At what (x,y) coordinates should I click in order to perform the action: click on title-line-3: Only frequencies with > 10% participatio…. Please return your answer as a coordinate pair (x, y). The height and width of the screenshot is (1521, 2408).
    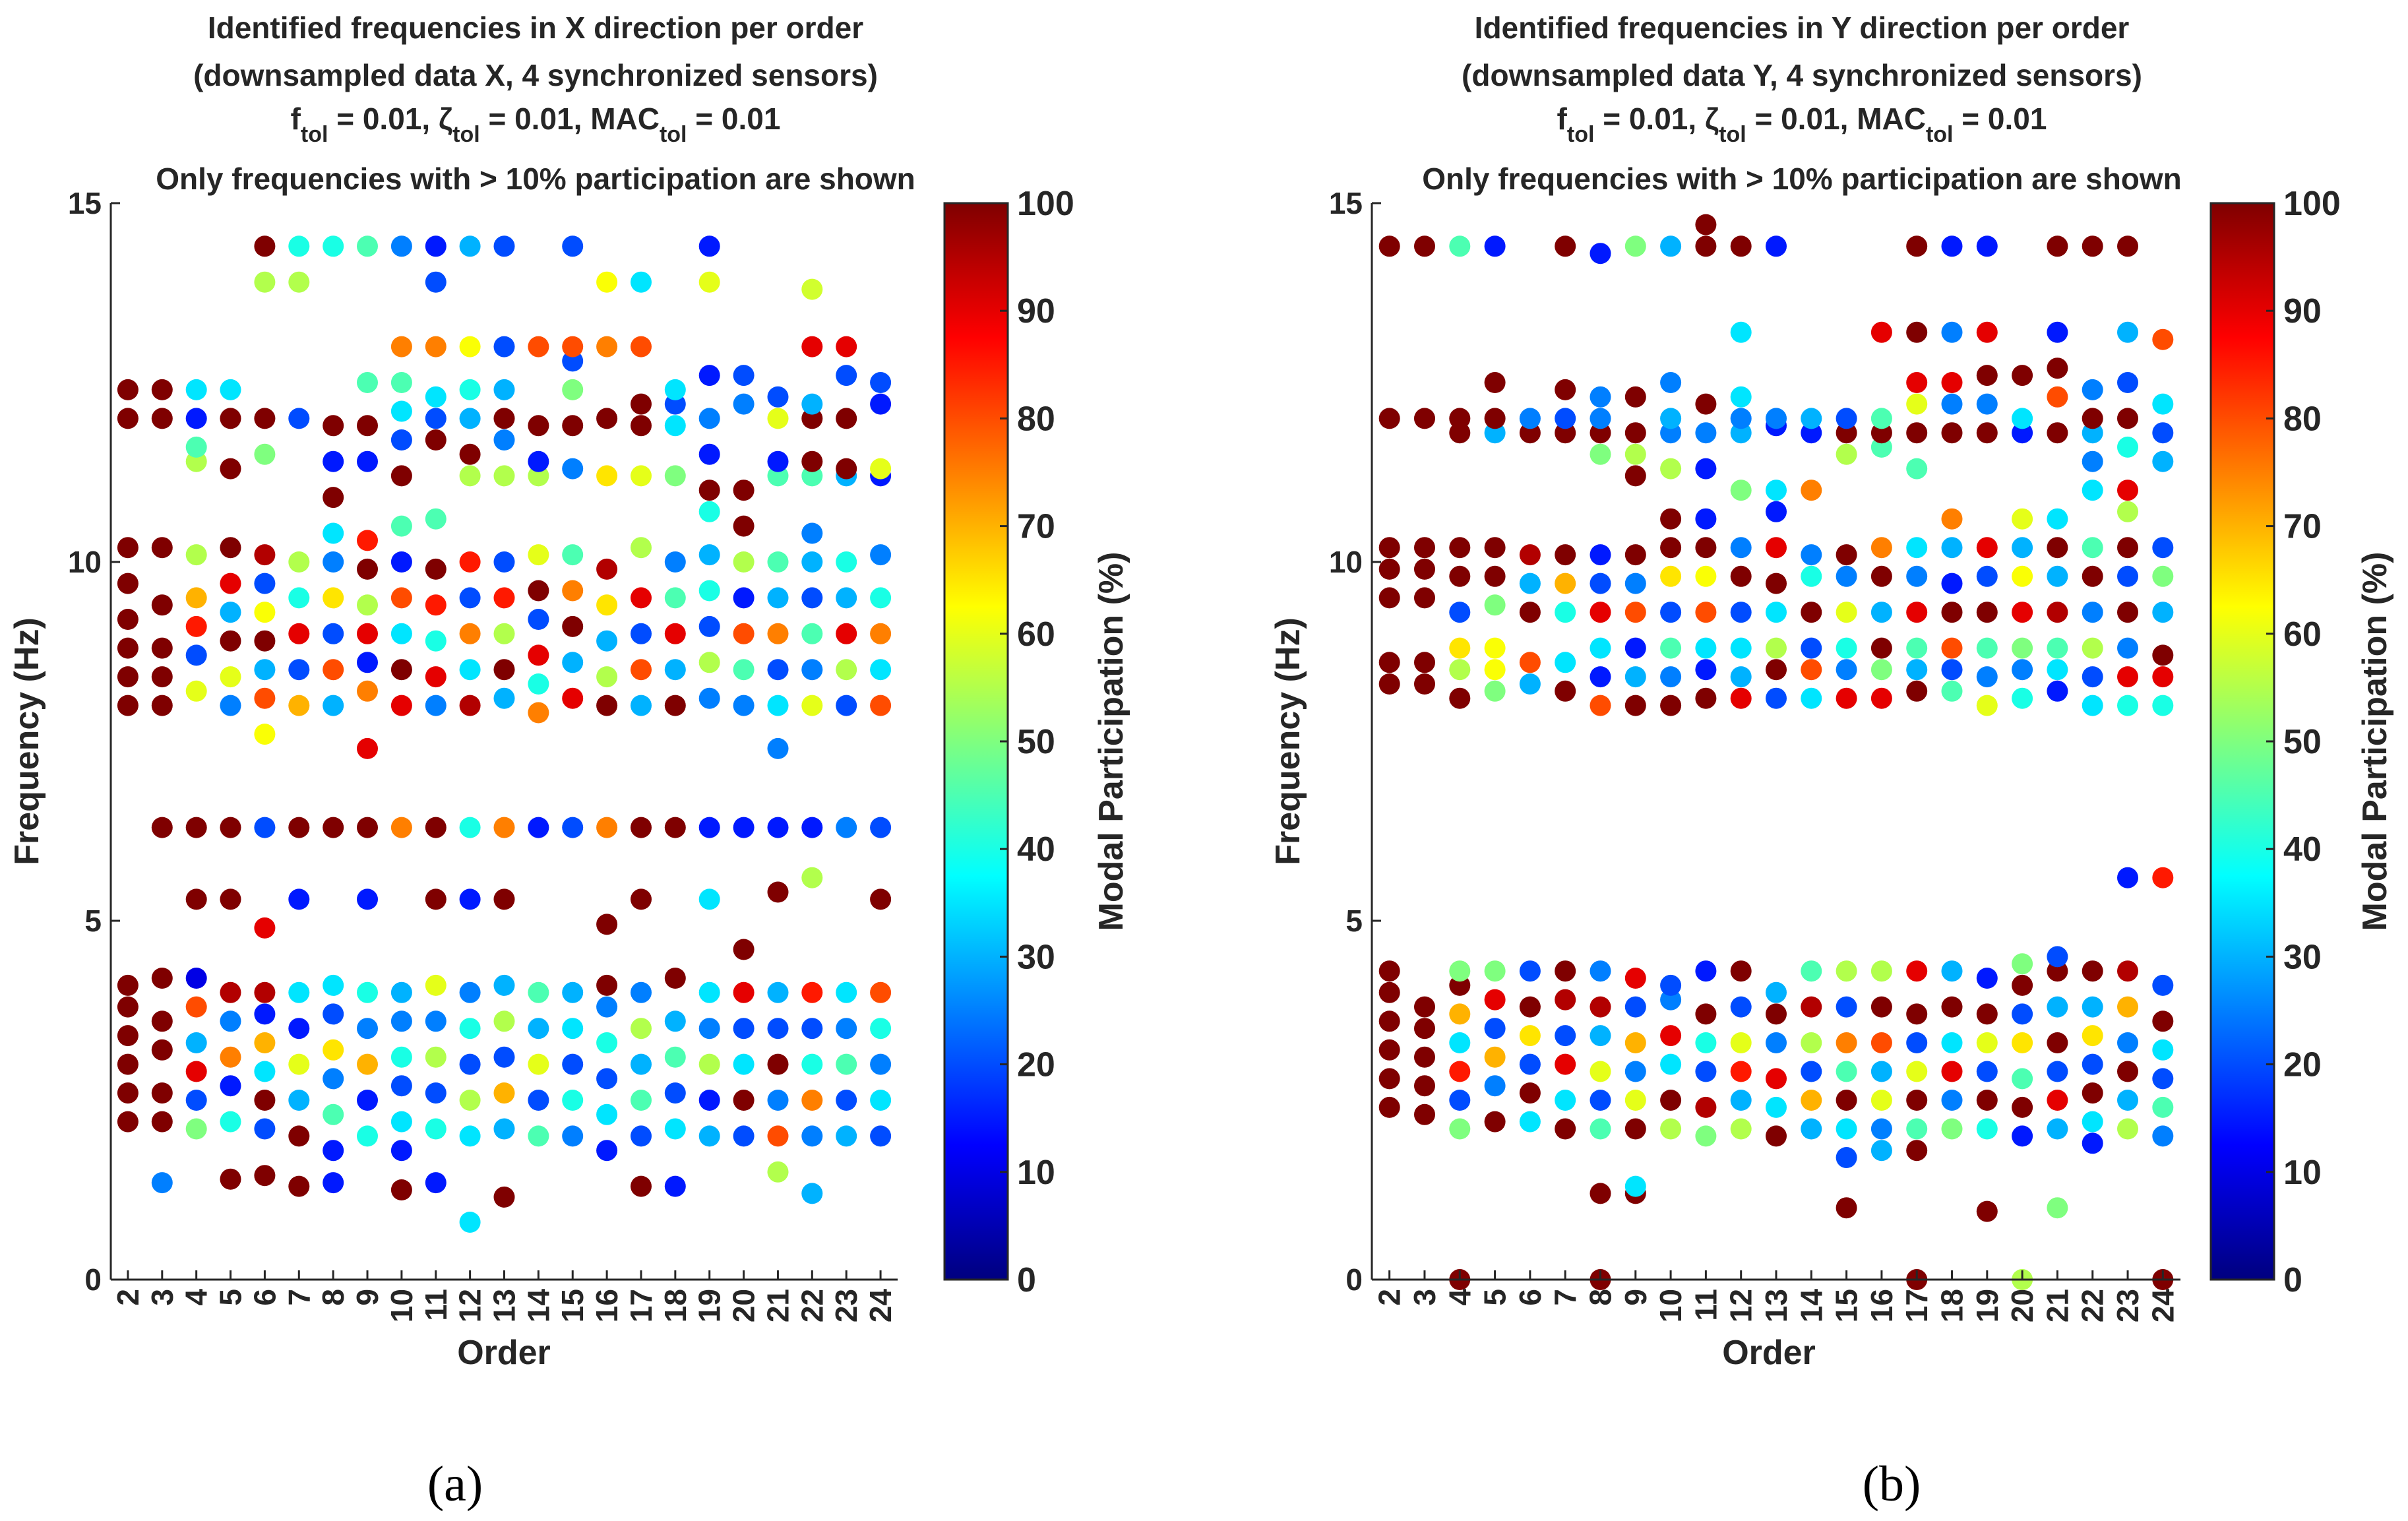
    Looking at the image, I should click on (1802, 179).